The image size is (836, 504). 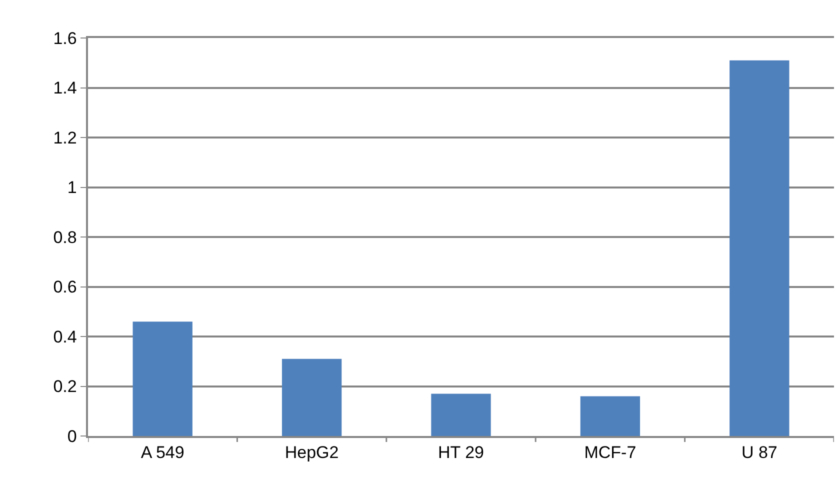 I want to click on y-tick-label: 1.6, so click(x=65, y=38).